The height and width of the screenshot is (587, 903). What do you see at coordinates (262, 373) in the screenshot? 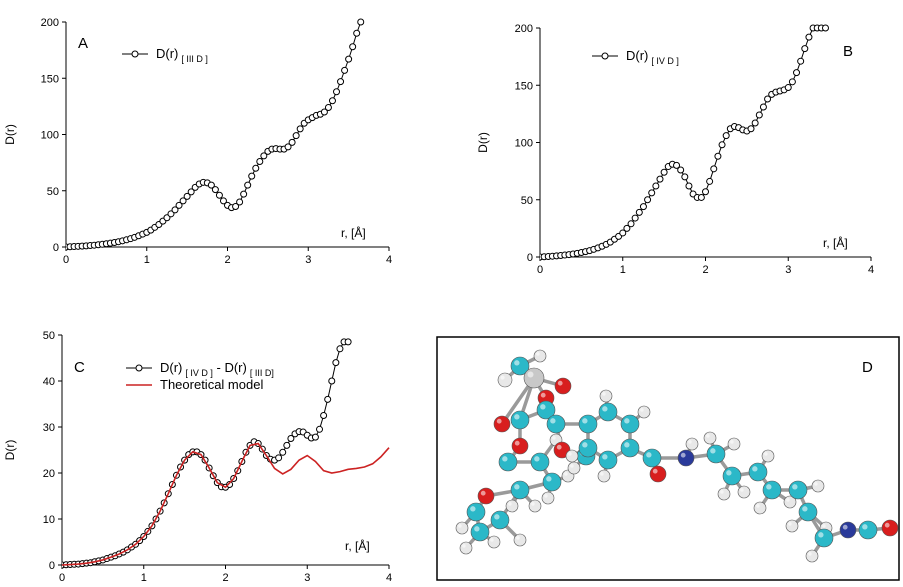
I see `legend-subscript-2: [ III D]` at bounding box center [262, 373].